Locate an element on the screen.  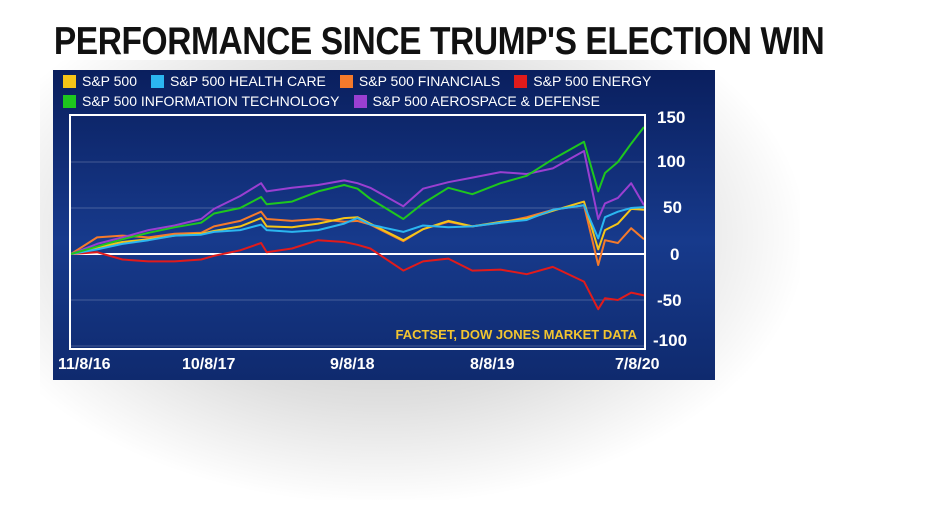
legend-label: S&P 500 FINANCIALS is located at coordinates (429, 81).